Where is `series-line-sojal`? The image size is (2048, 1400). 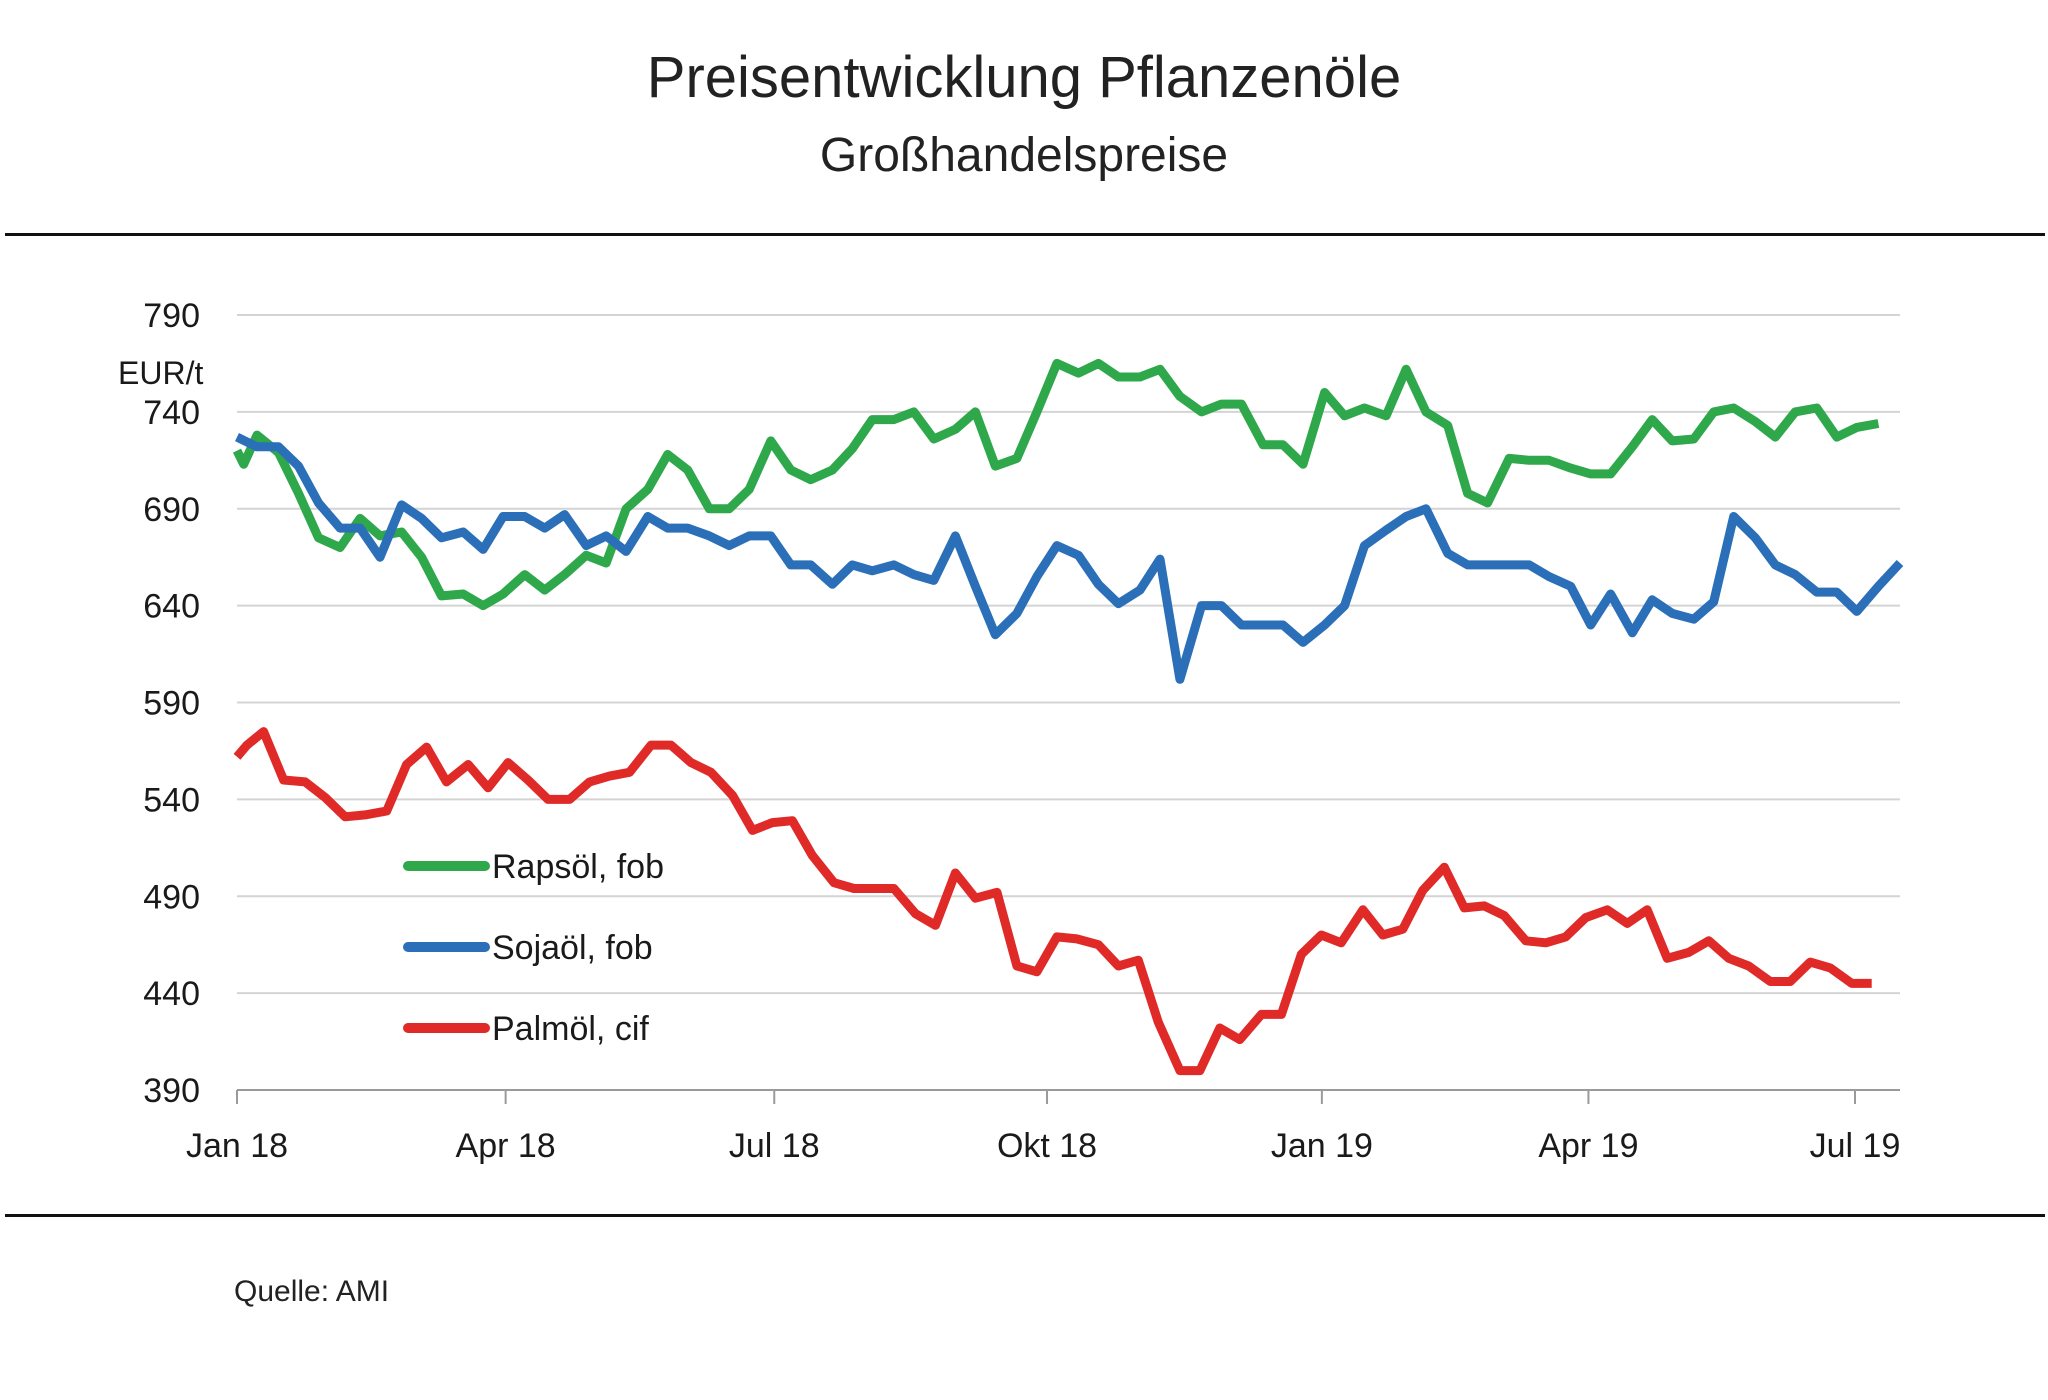
series-line-sojal is located at coordinates (1069, 558).